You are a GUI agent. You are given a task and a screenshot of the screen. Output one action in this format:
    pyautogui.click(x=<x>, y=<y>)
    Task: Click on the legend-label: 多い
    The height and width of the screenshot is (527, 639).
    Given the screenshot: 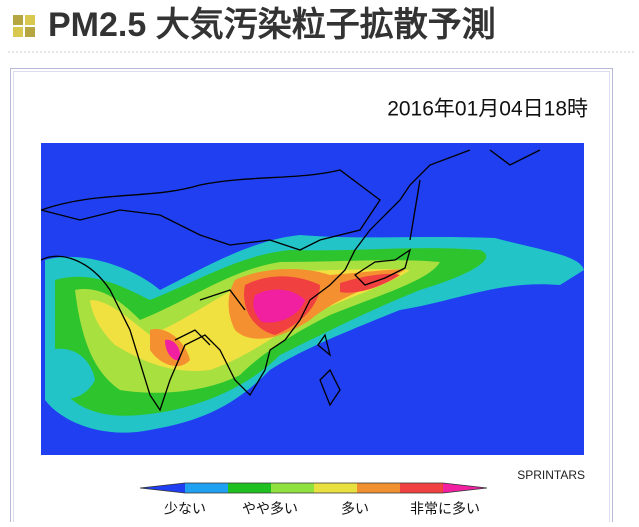 What is the action you would take?
    pyautogui.click(x=355, y=509)
    